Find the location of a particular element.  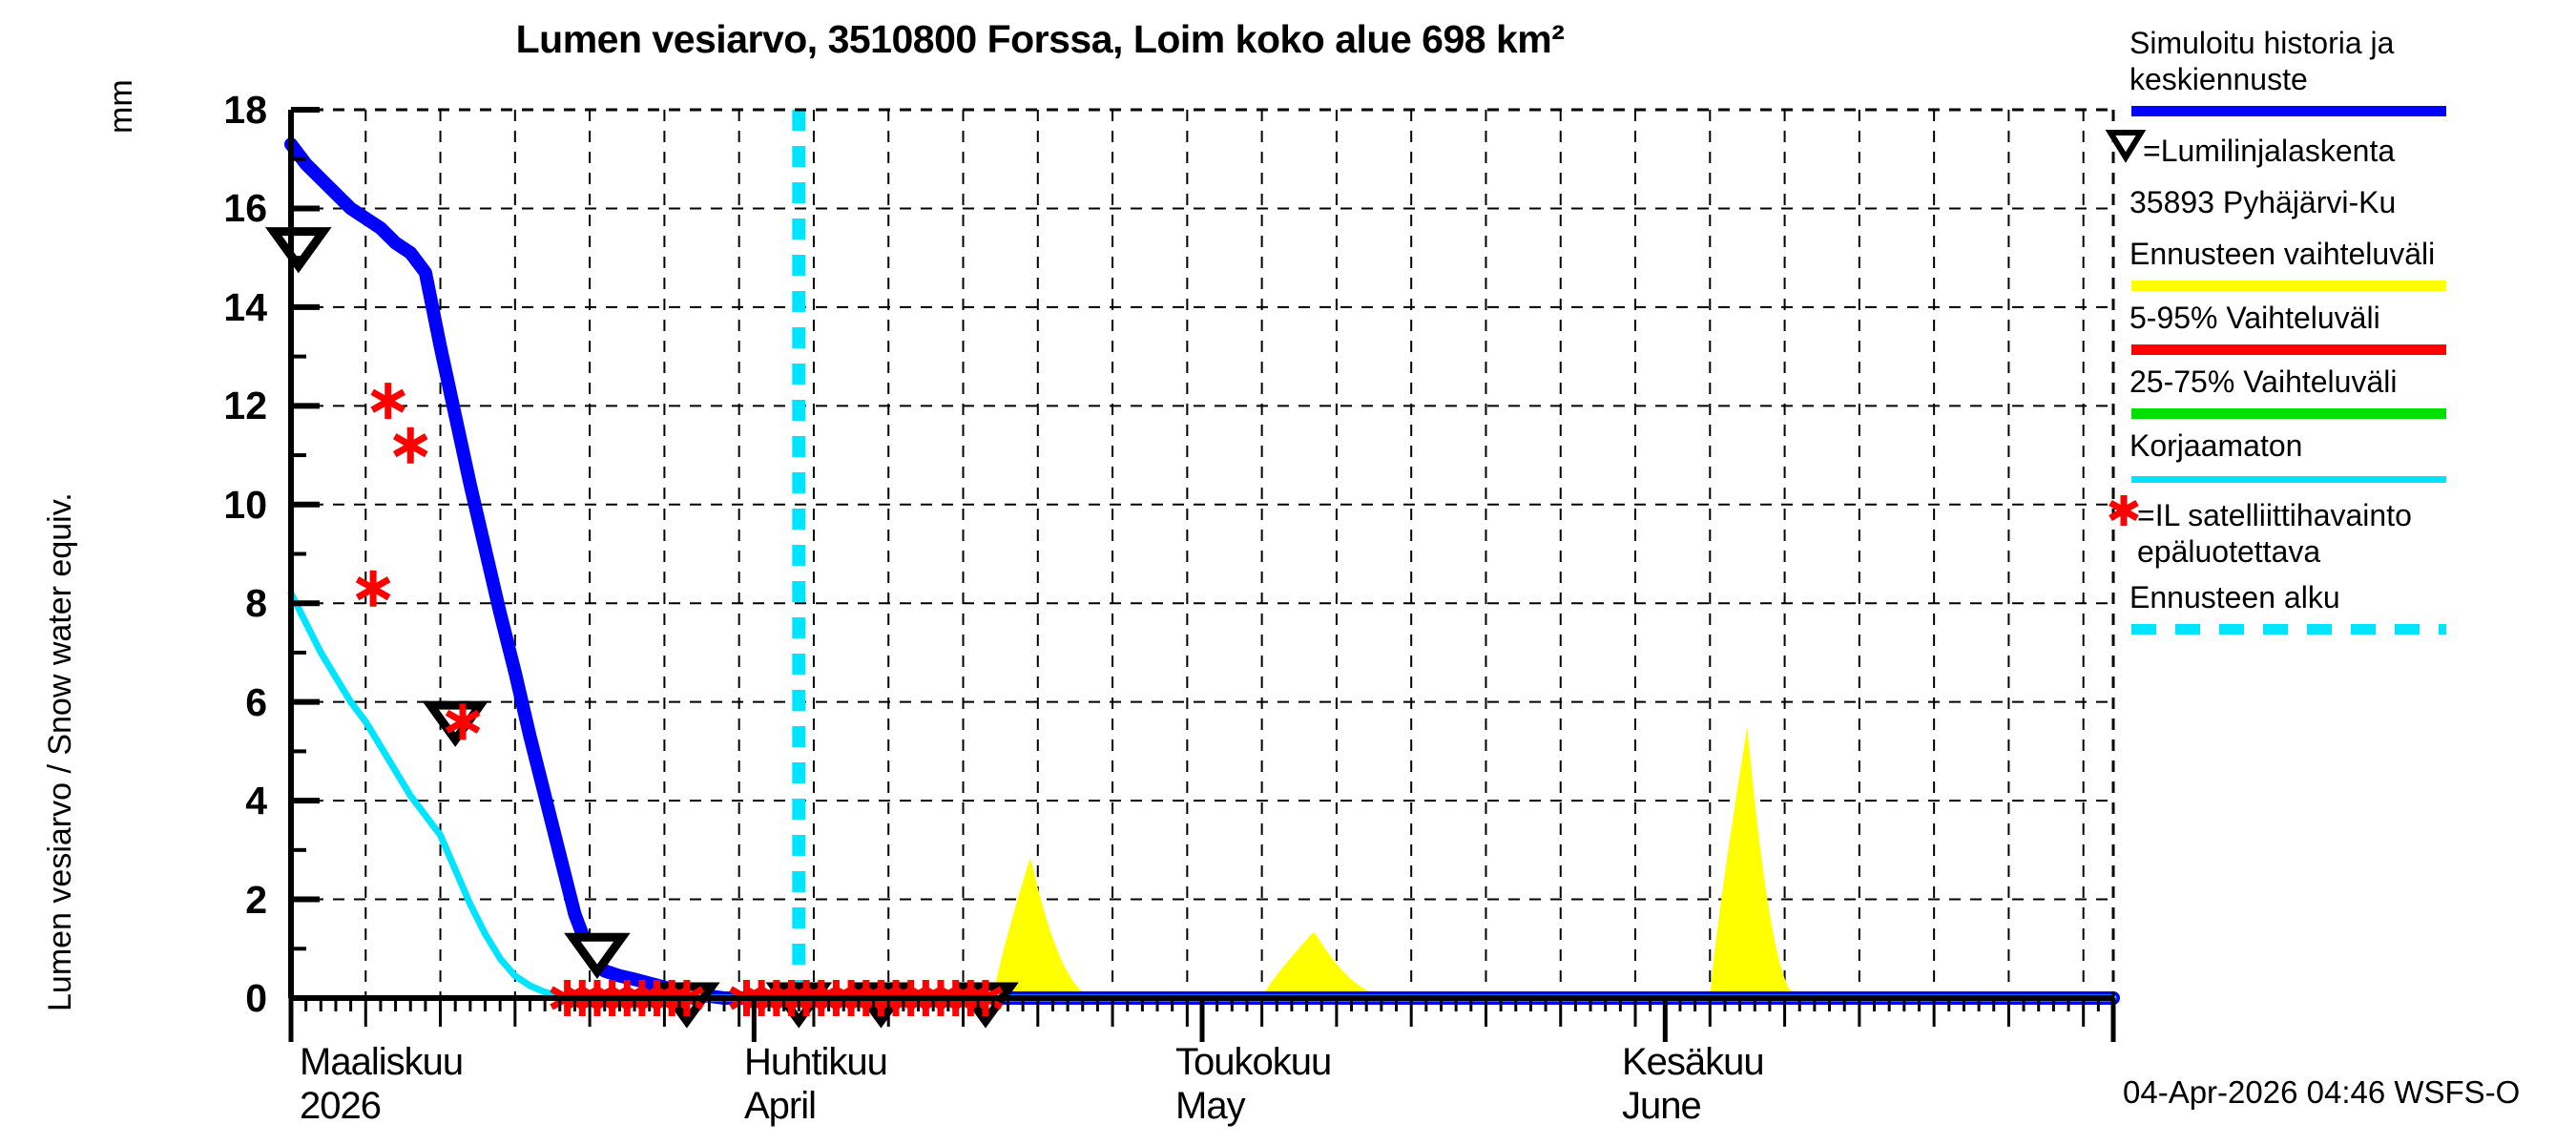

y-tick-6: 6 is located at coordinates (256, 702).